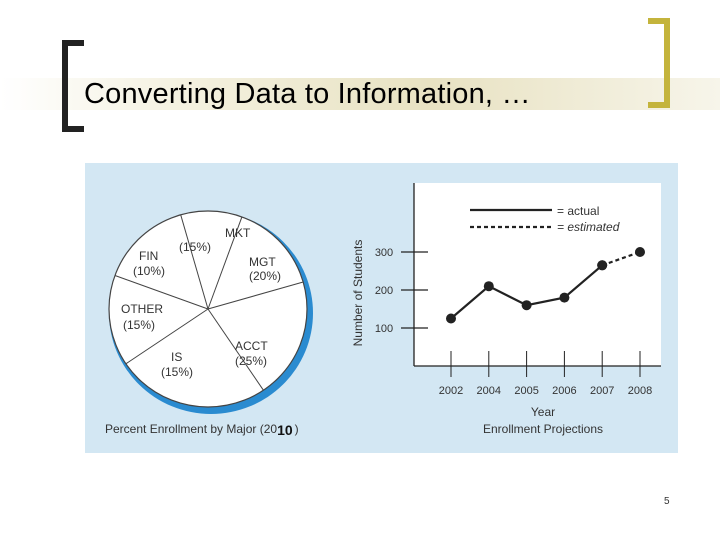 This screenshot has height=540, width=720. What do you see at coordinates (659, 63) in the screenshot?
I see `right-bracket-decoration` at bounding box center [659, 63].